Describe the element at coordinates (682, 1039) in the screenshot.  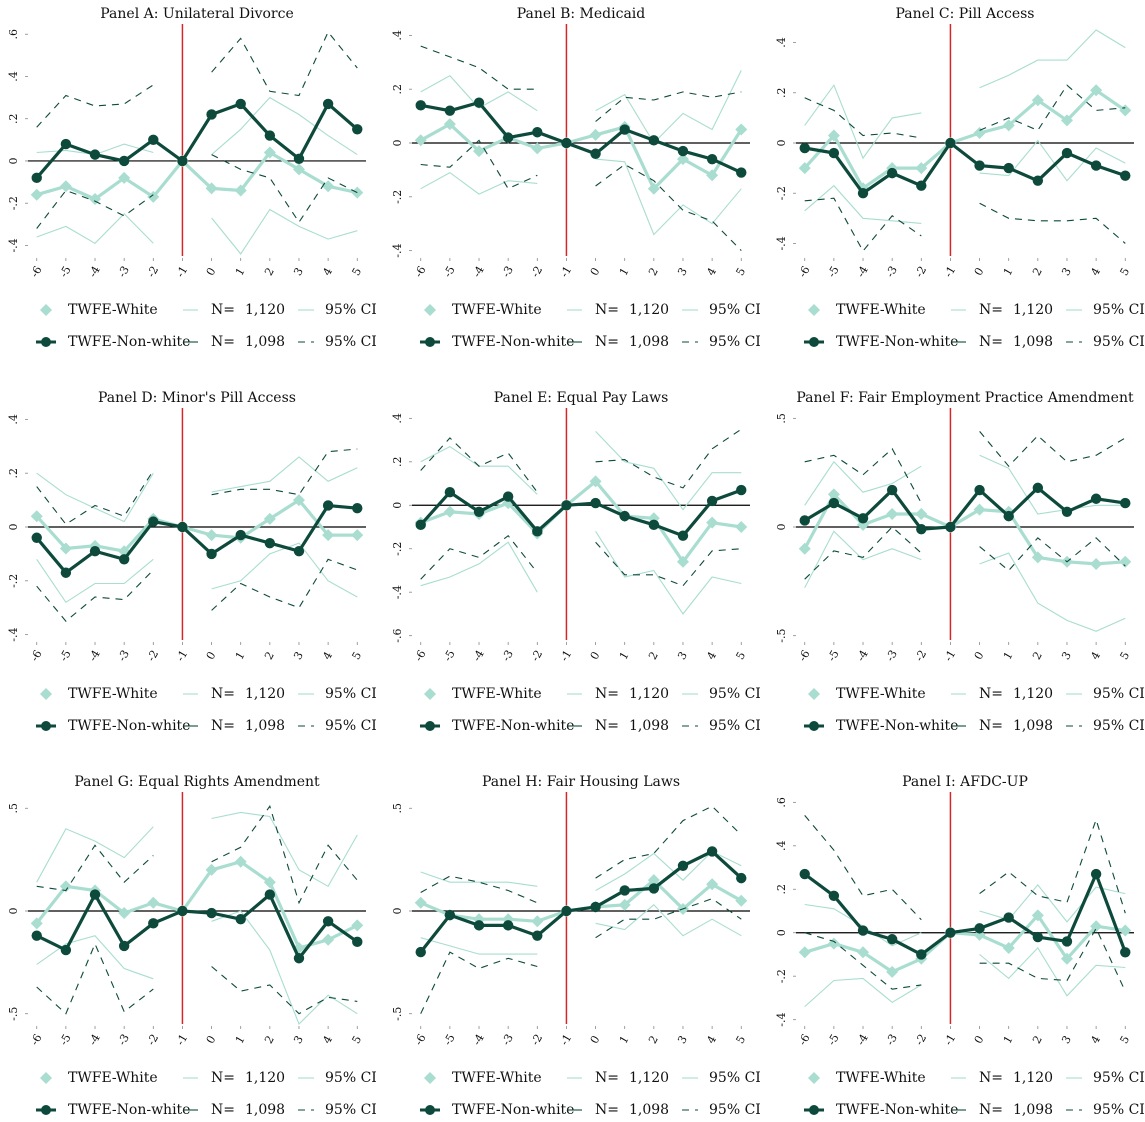
I see `x-tick-label: 3` at that location.